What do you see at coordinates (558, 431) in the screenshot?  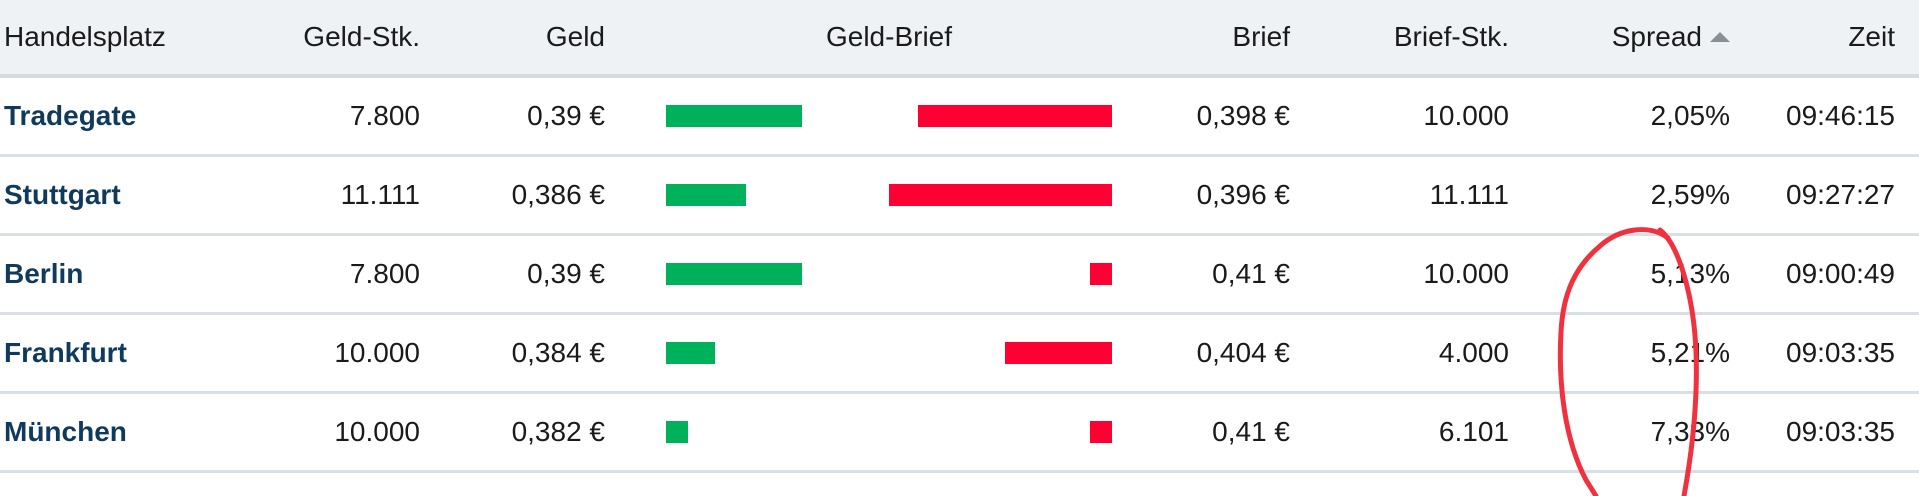 I see `geld-cell: 0,382 €` at bounding box center [558, 431].